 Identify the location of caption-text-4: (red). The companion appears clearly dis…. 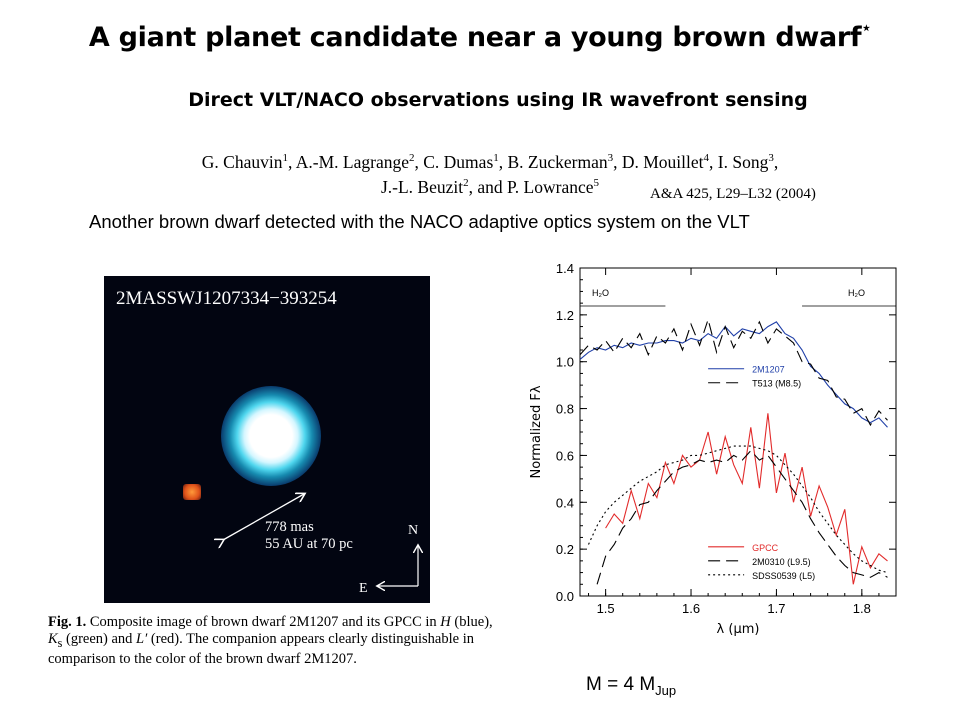
(261, 648).